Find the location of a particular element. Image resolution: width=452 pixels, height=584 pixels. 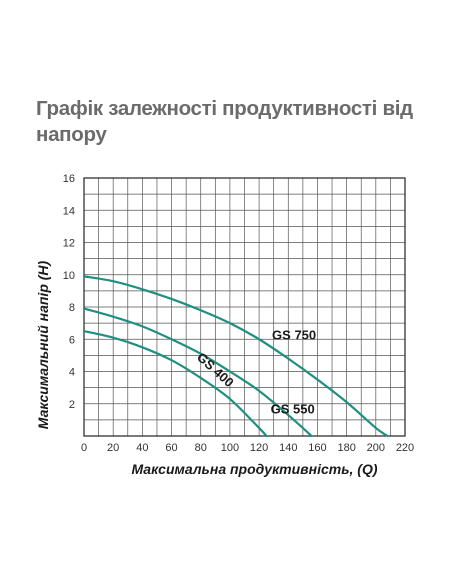

y-axis-title: Максимальний напір (H) is located at coordinates (43, 344).